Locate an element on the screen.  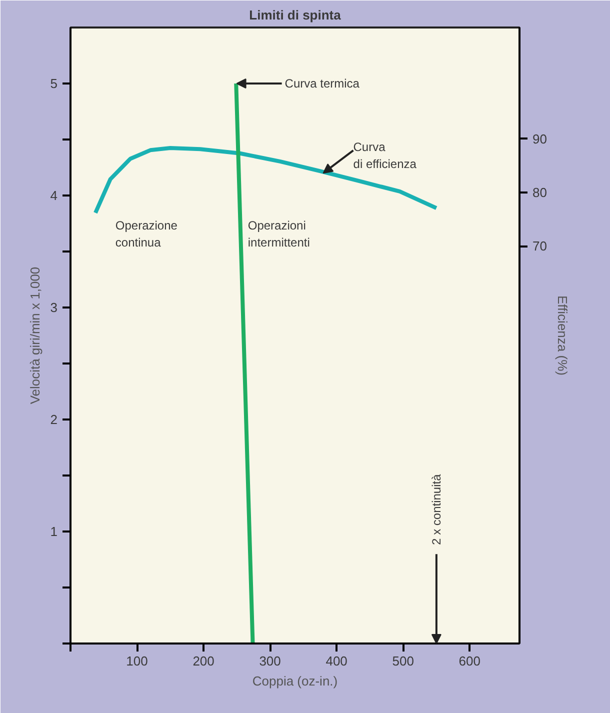
y2-tick-label: 90 is located at coordinates (539, 138).